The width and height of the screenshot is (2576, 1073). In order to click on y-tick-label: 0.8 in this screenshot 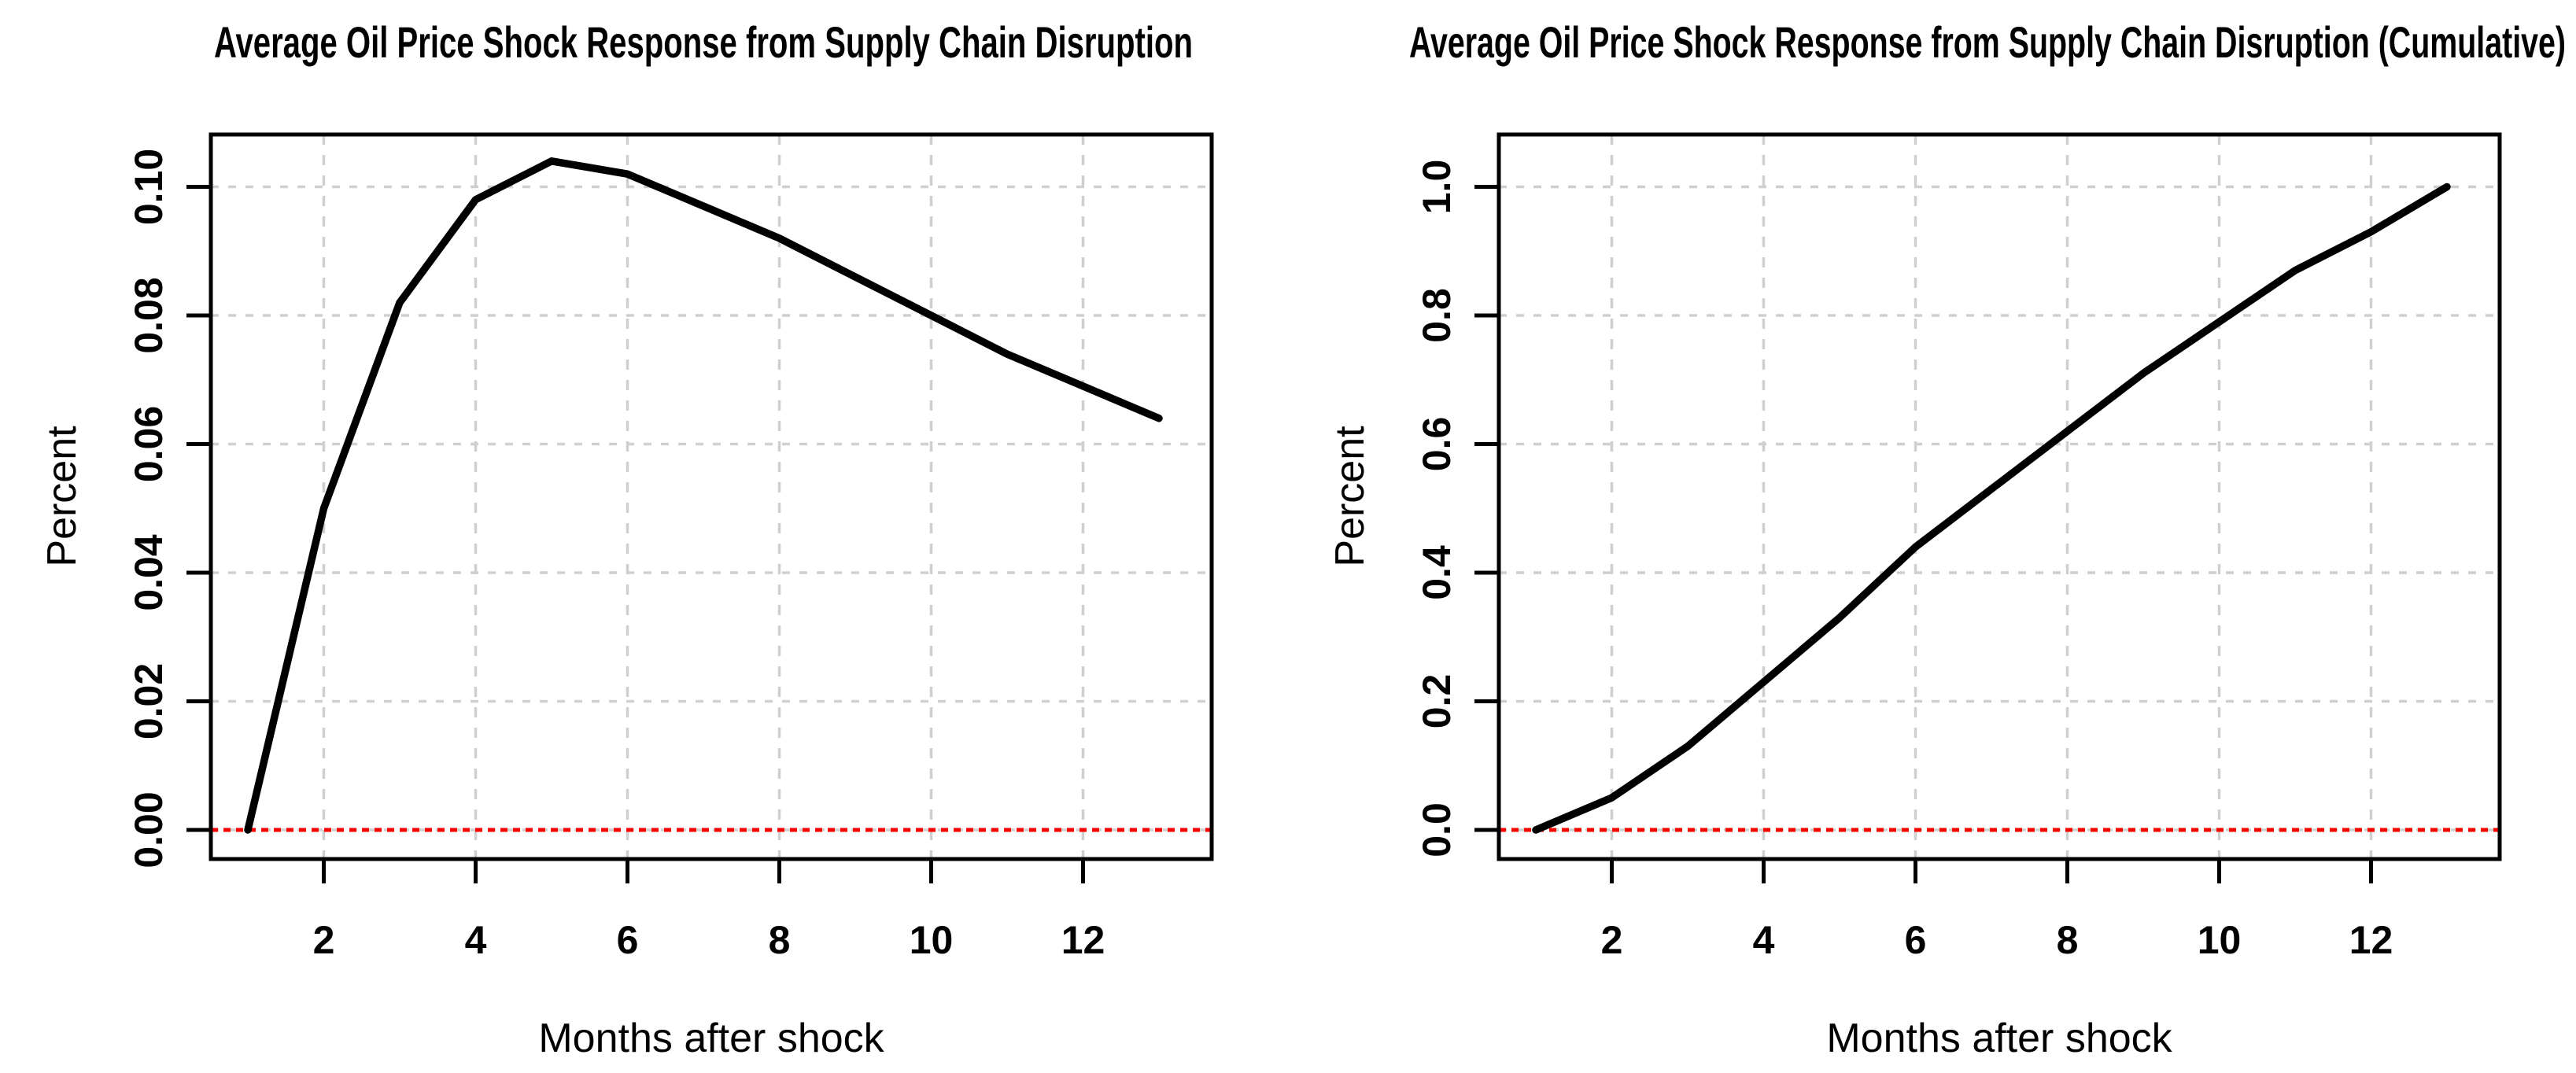, I will do `click(1437, 315)`.